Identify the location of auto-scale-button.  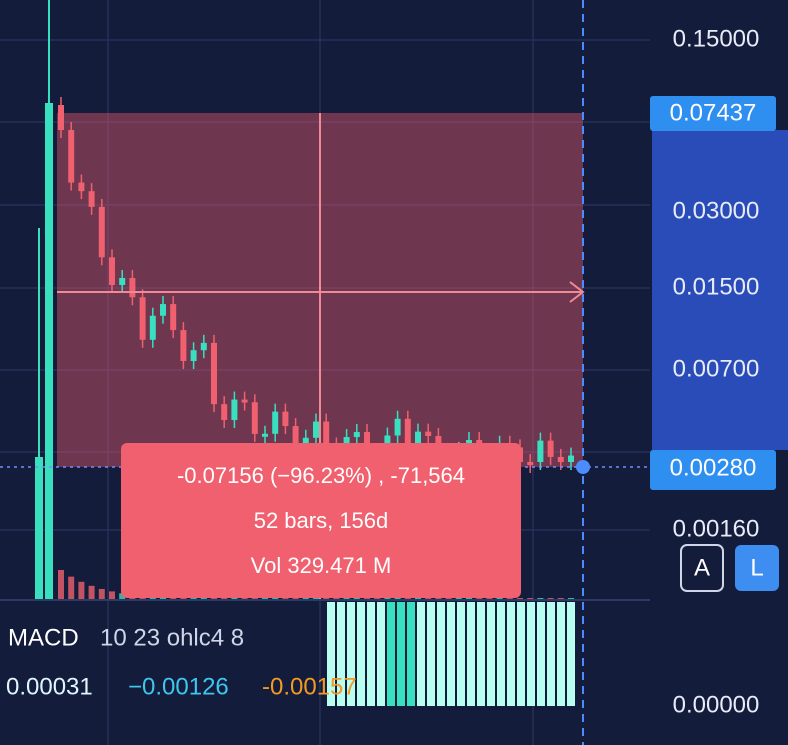
(702, 568).